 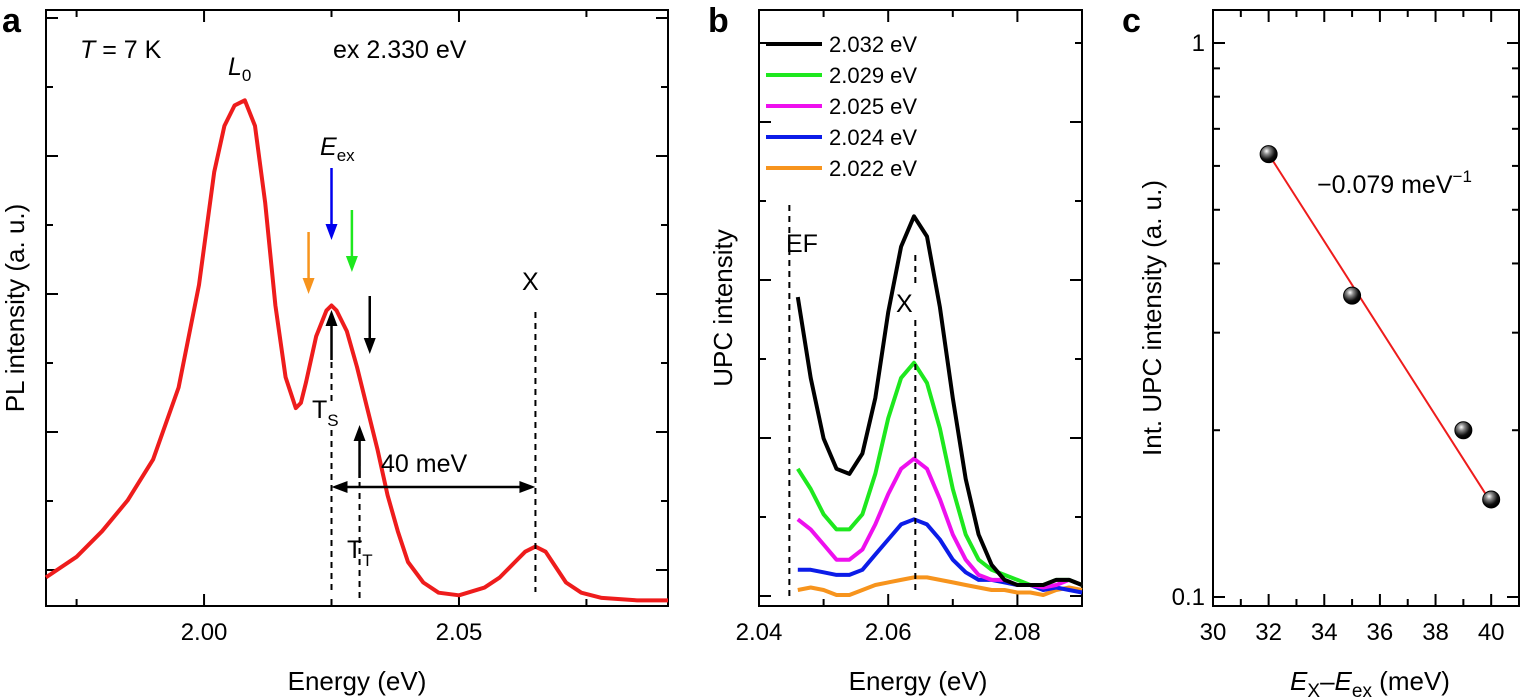 I want to click on x-tick-label: 2.00, so click(x=204, y=632).